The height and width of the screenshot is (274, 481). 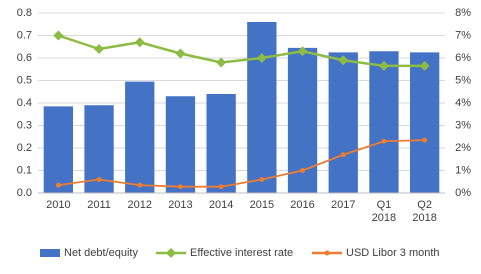 I want to click on y2-tick-label: 6%, so click(x=463, y=58).